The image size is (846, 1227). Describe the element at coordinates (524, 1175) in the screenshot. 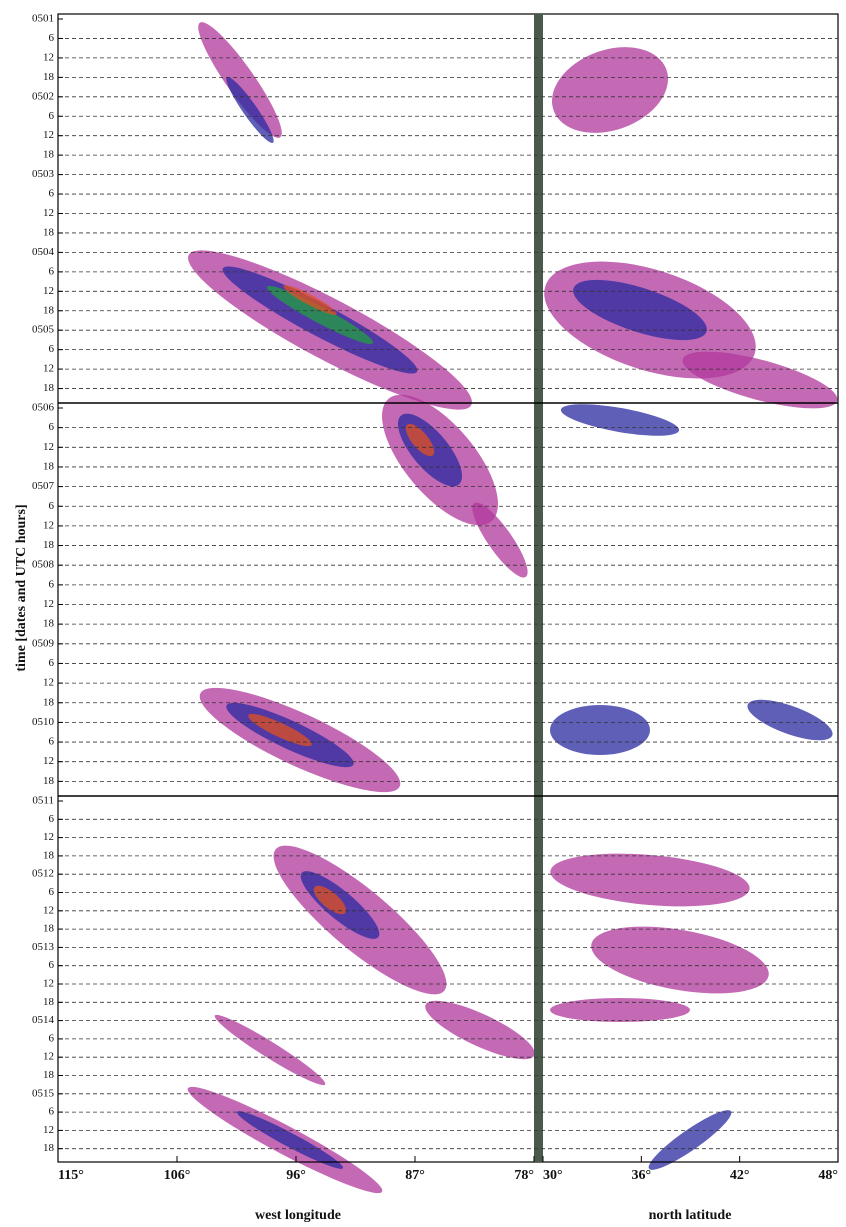

I see `x-tick-label: 78°` at that location.